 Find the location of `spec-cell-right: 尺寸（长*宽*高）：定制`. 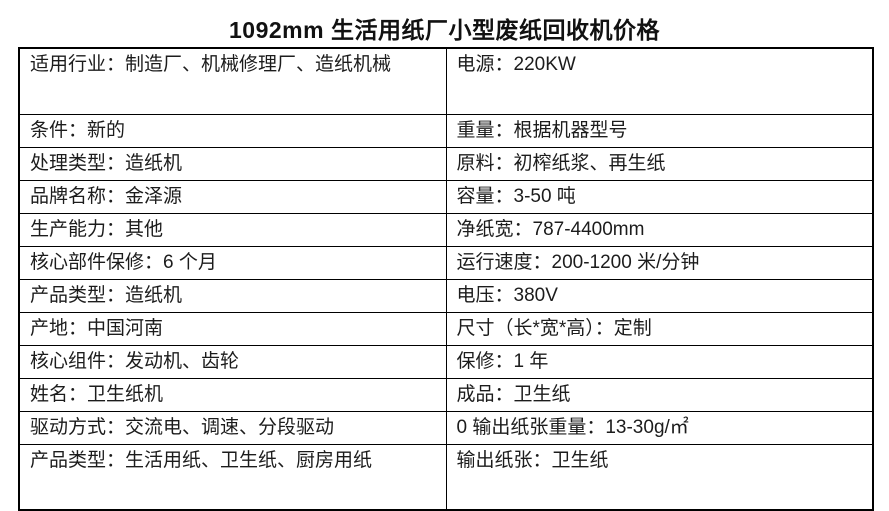

spec-cell-right: 尺寸（长*宽*高）：定制 is located at coordinates (659, 328).